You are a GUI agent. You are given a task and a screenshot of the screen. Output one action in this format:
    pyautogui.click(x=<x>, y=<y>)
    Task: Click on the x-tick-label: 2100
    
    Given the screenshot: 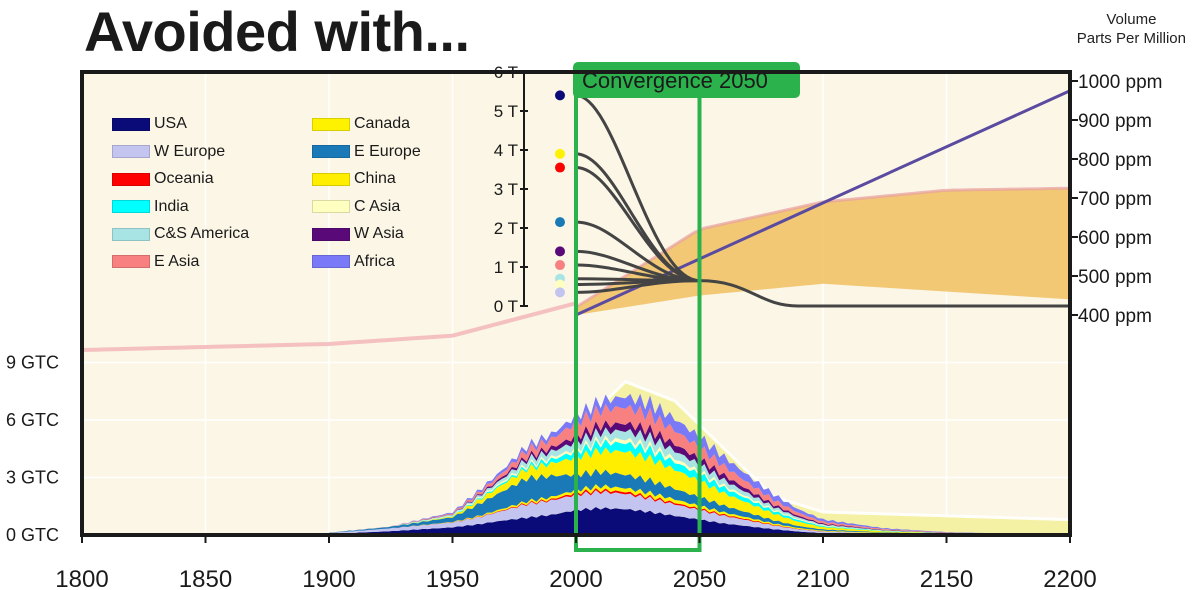 What is the action you would take?
    pyautogui.click(x=822, y=578)
    